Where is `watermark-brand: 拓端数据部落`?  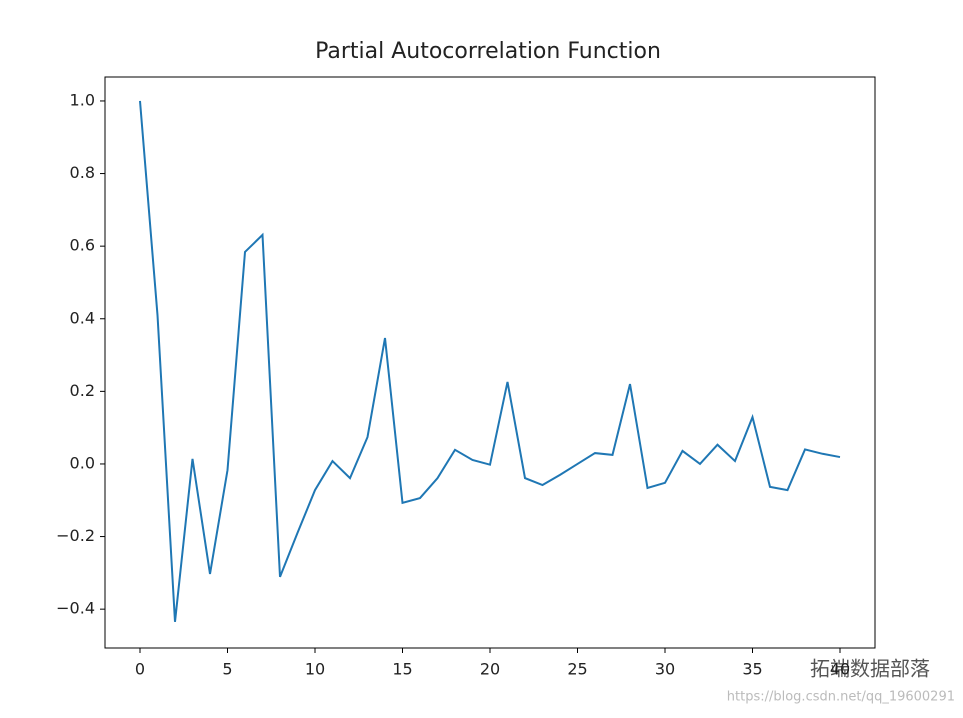
watermark-brand: 拓端数据部落 is located at coordinates (870, 669).